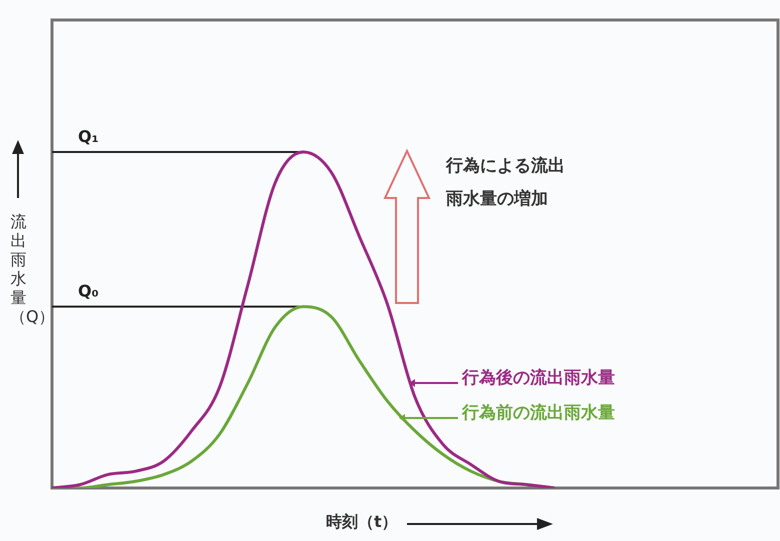  I want to click on legend-label: 行為前の流出雨水量, so click(538, 413).